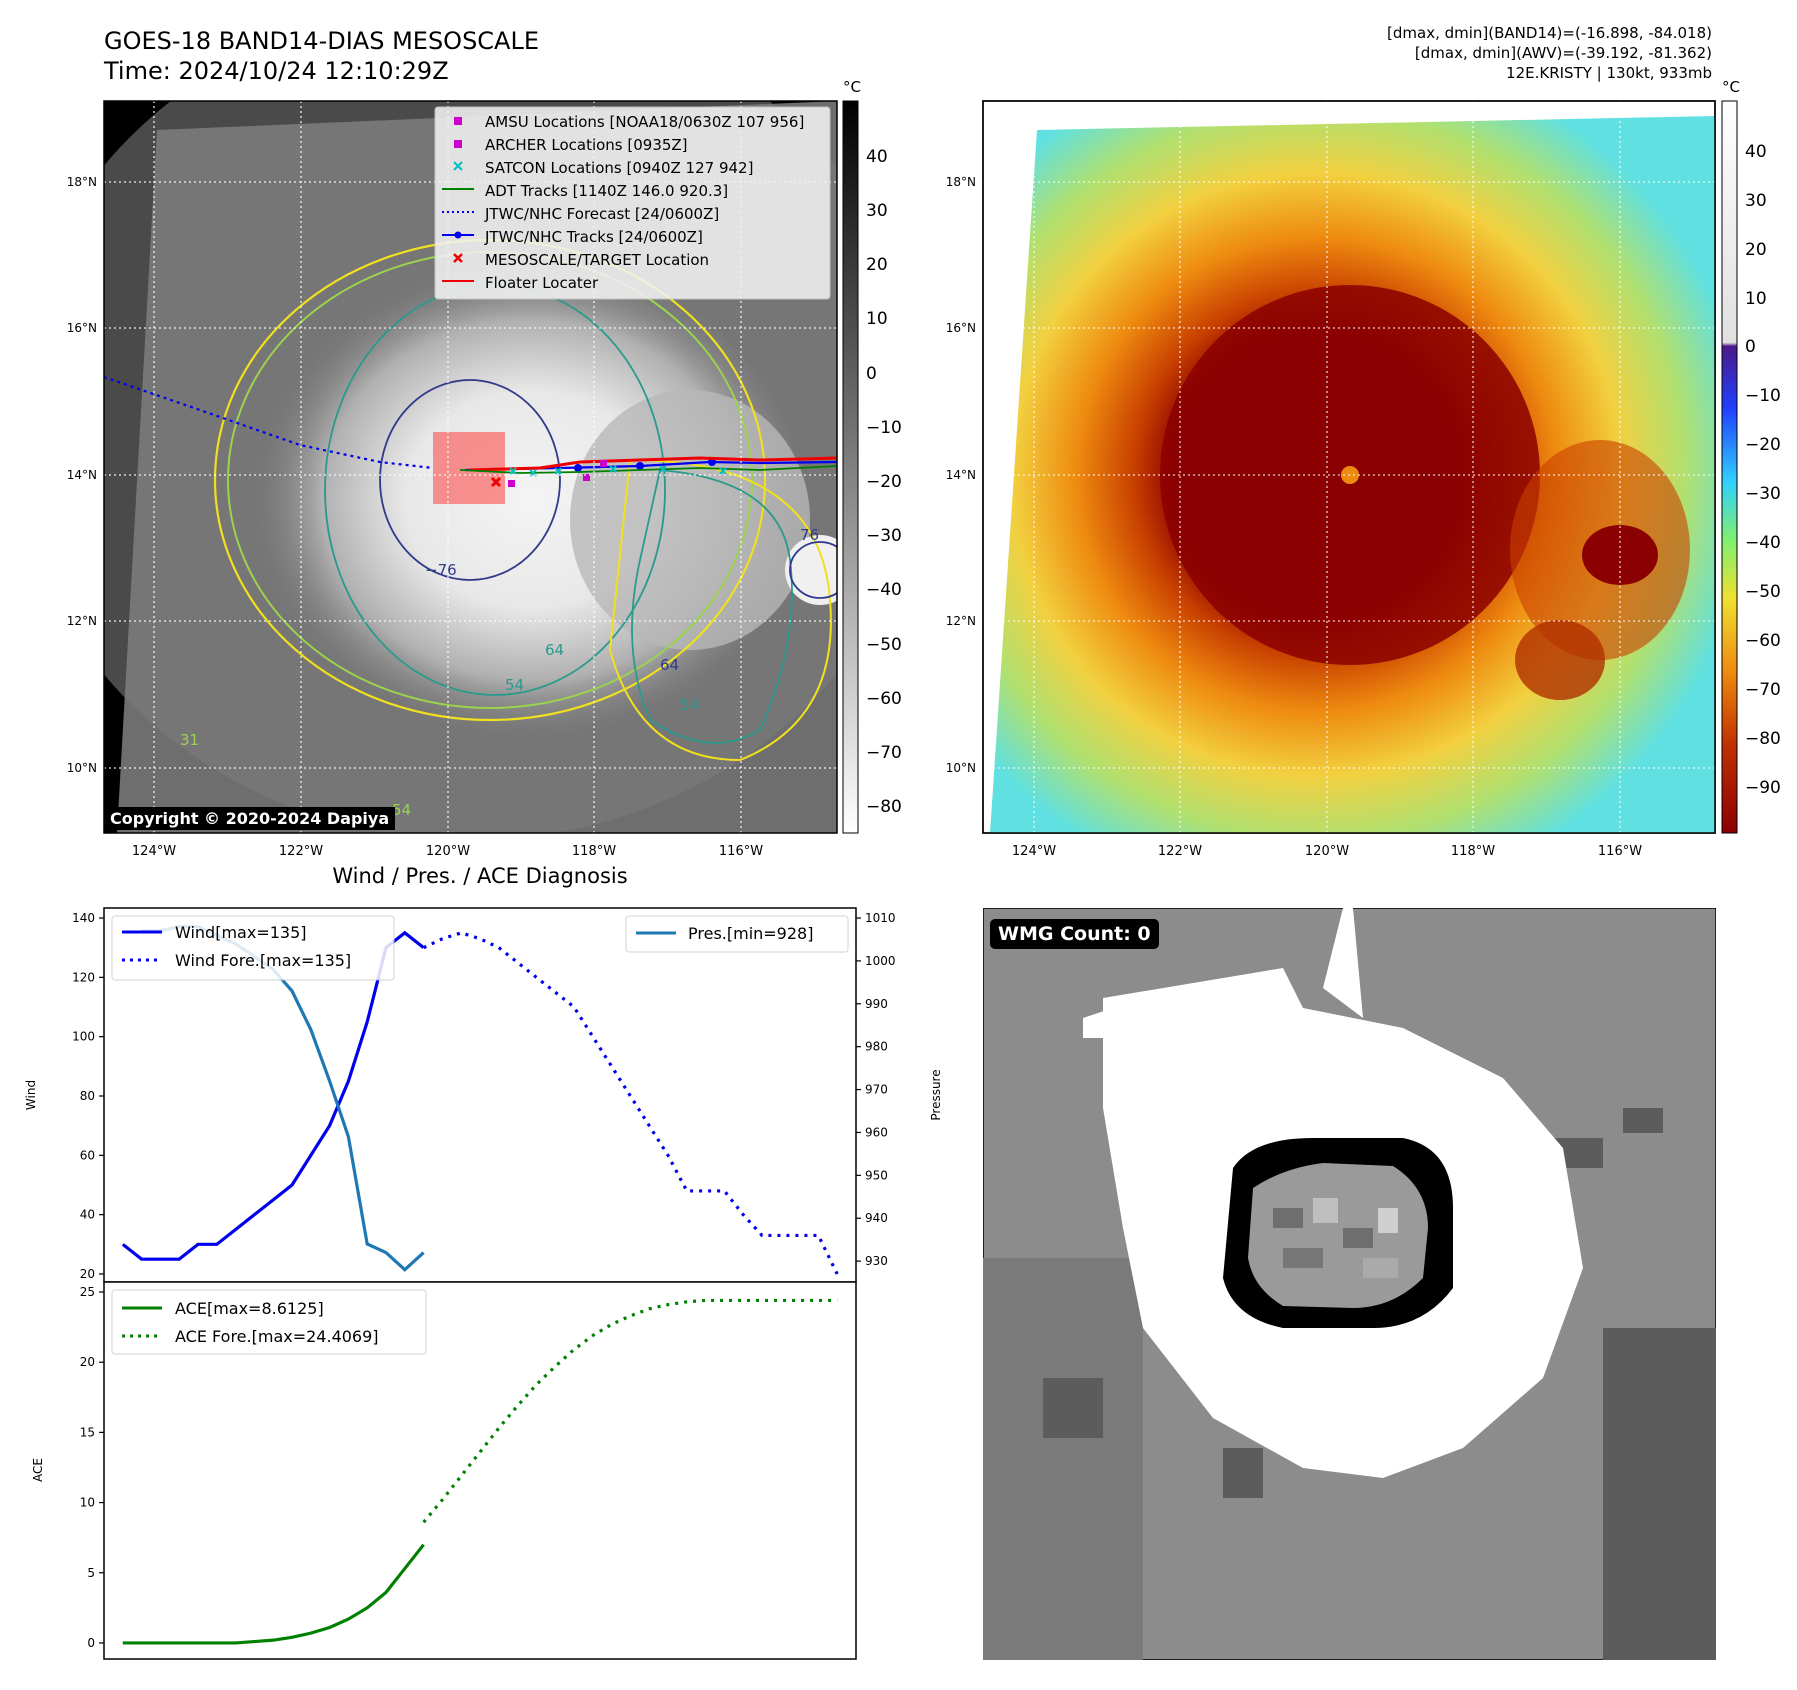 Image resolution: width=1797 pixels, height=1690 pixels. Describe the element at coordinates (82, 475) in the screenshot. I see `lat-label: 14°N` at that location.